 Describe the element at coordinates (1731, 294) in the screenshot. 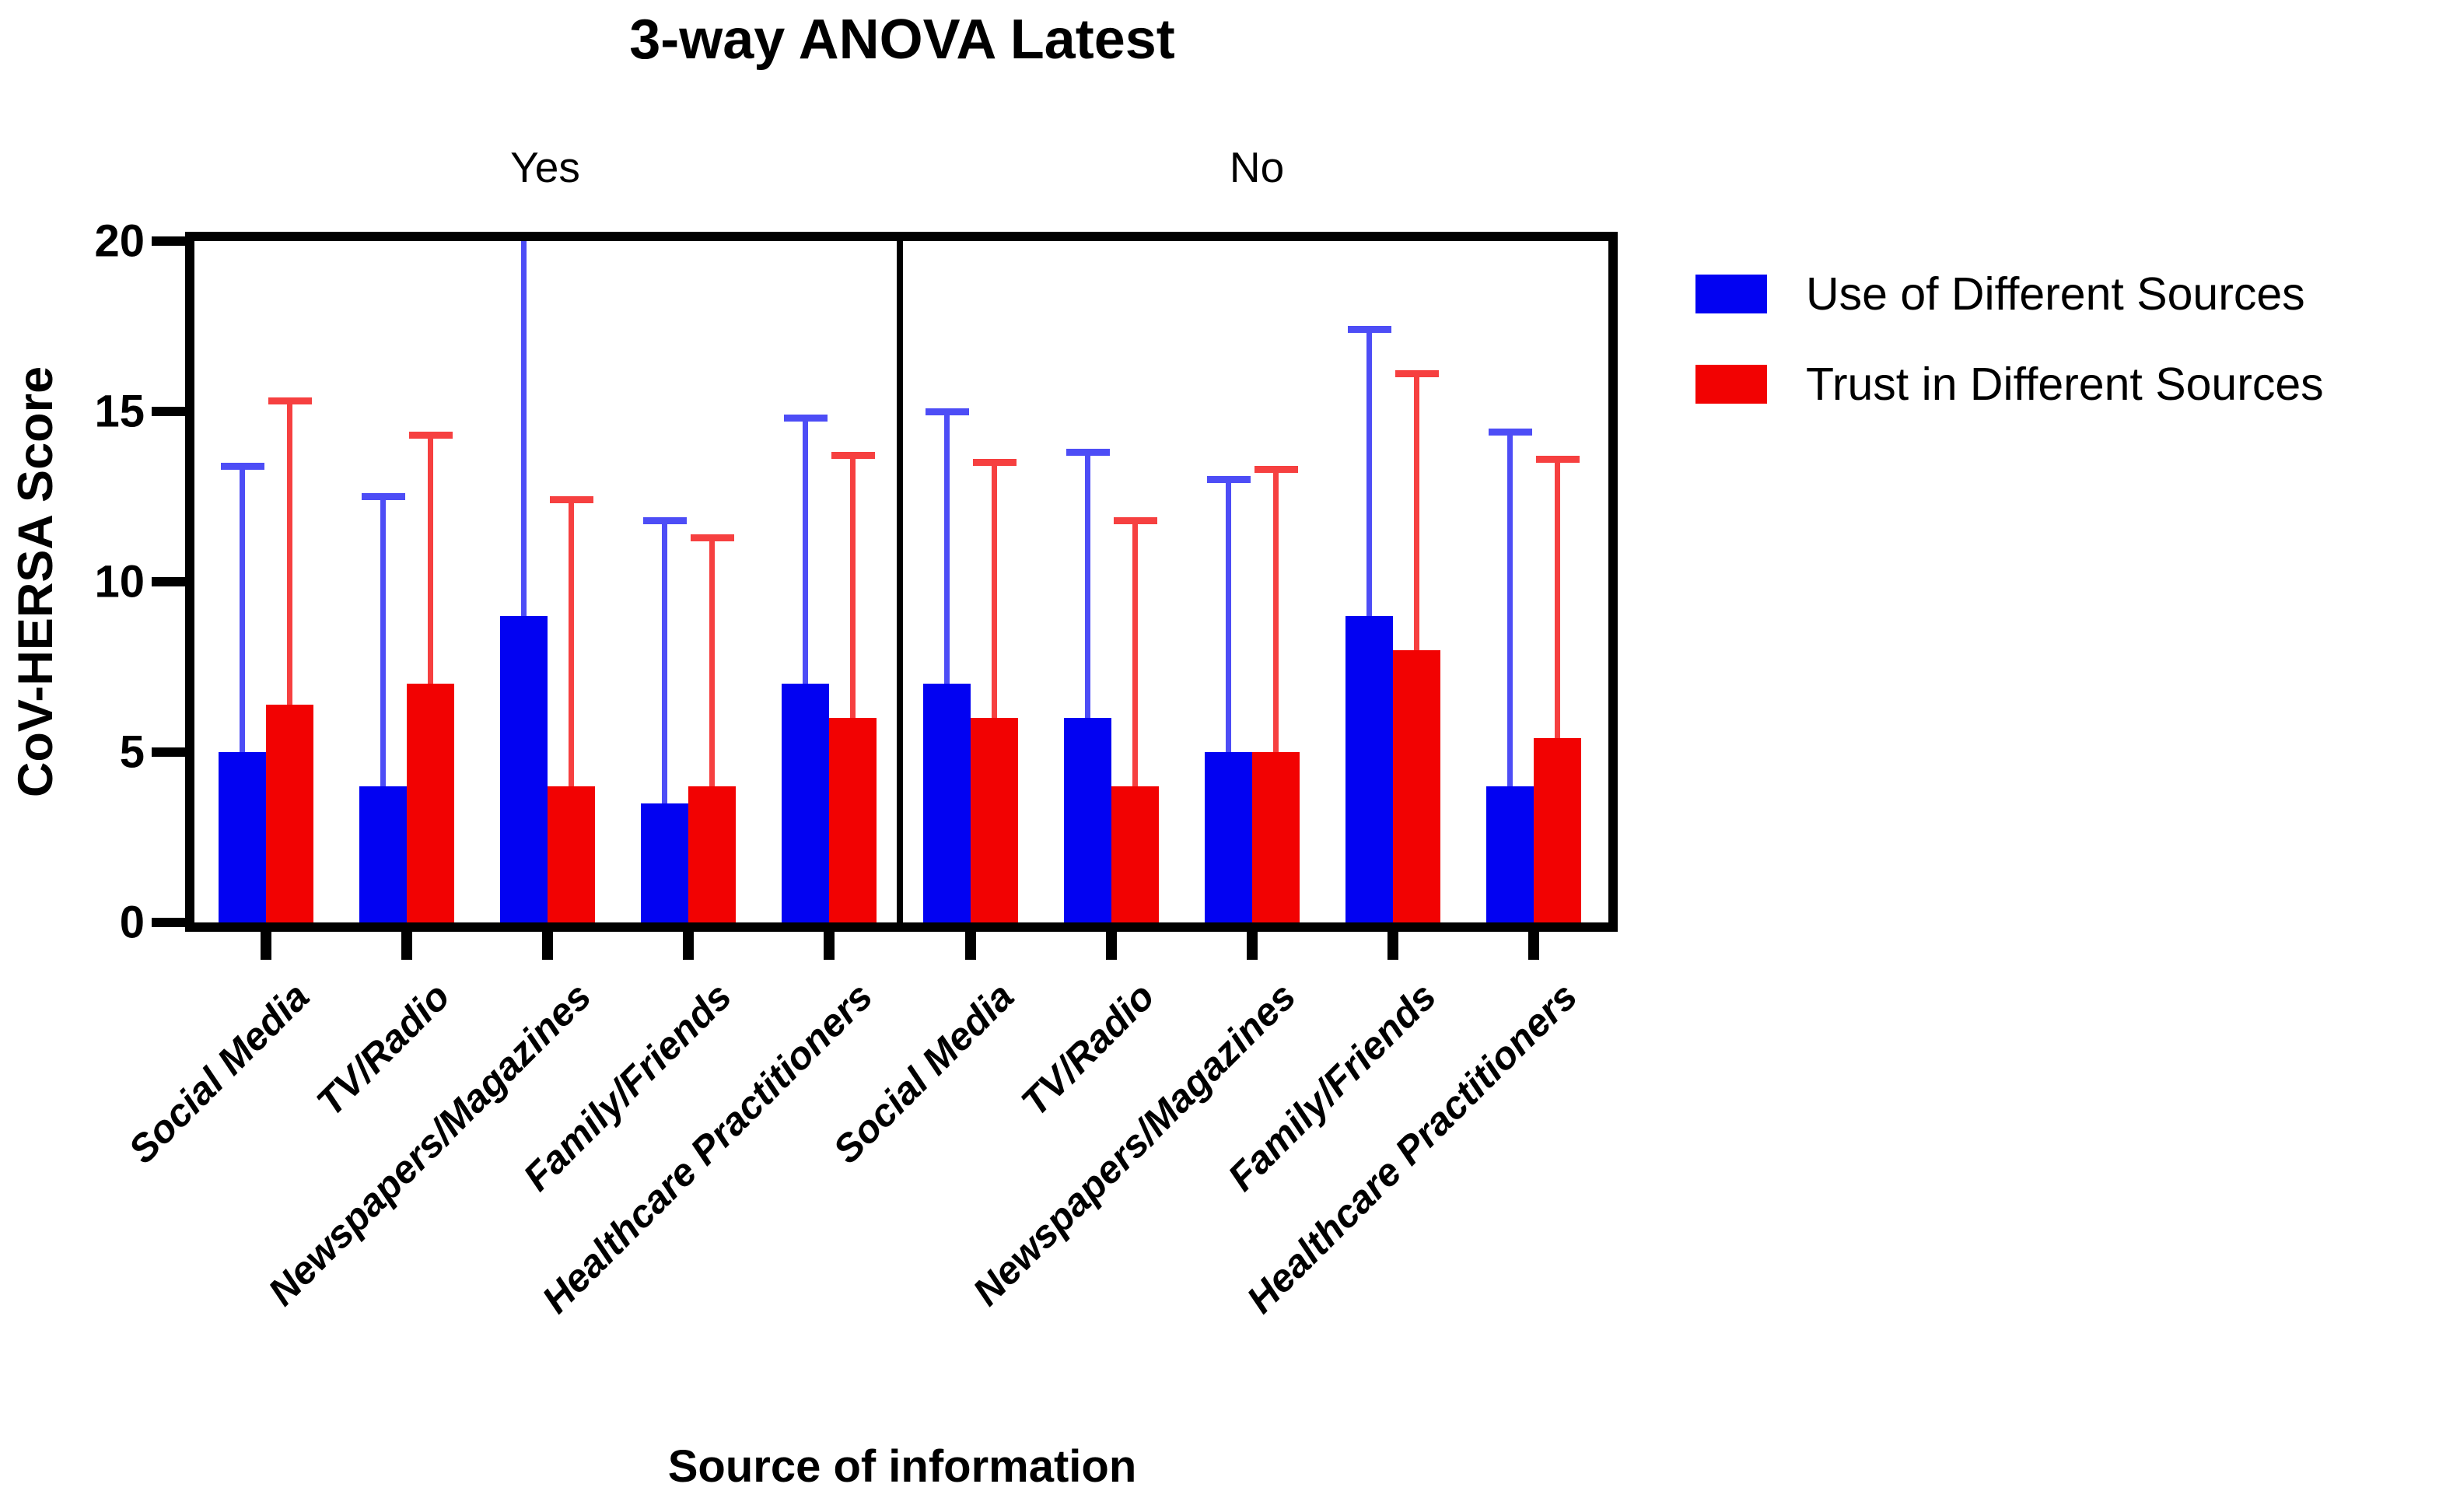

I see `legend-swatch-use-icon` at that location.